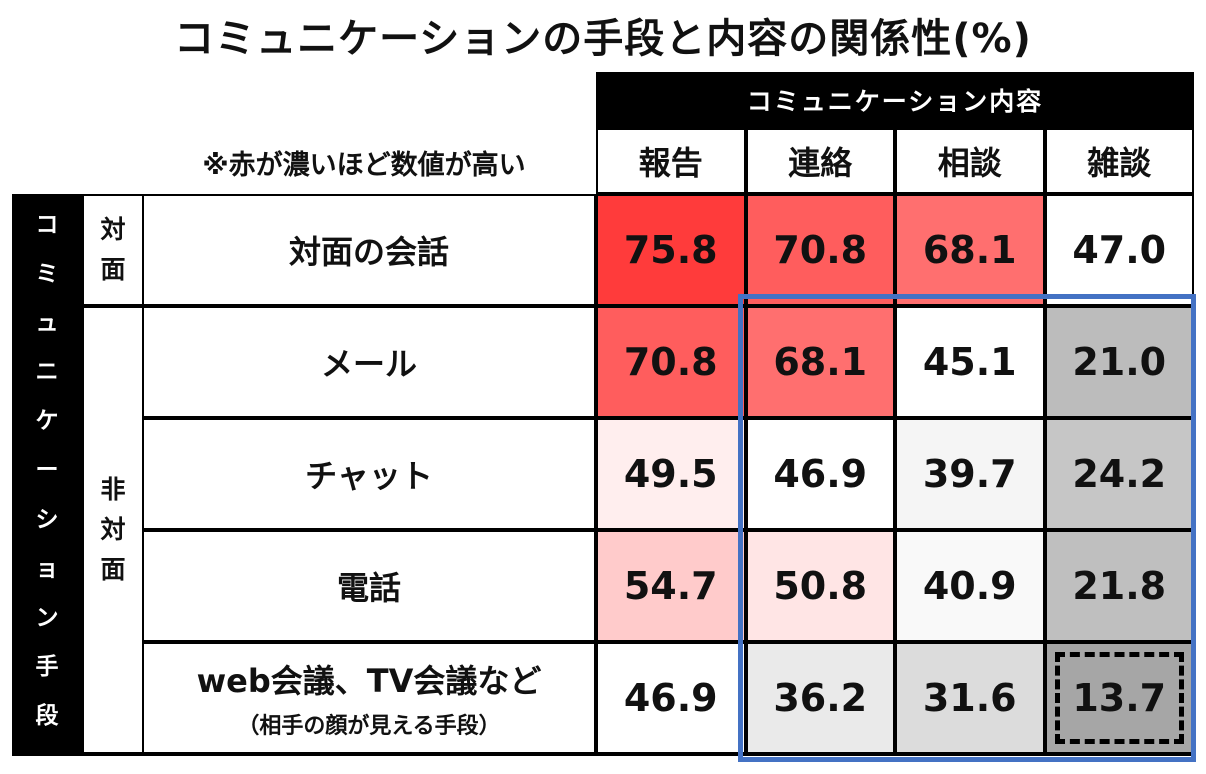 The image size is (1206, 774). I want to click on heatmap-cell: 39.7, so click(970, 474).